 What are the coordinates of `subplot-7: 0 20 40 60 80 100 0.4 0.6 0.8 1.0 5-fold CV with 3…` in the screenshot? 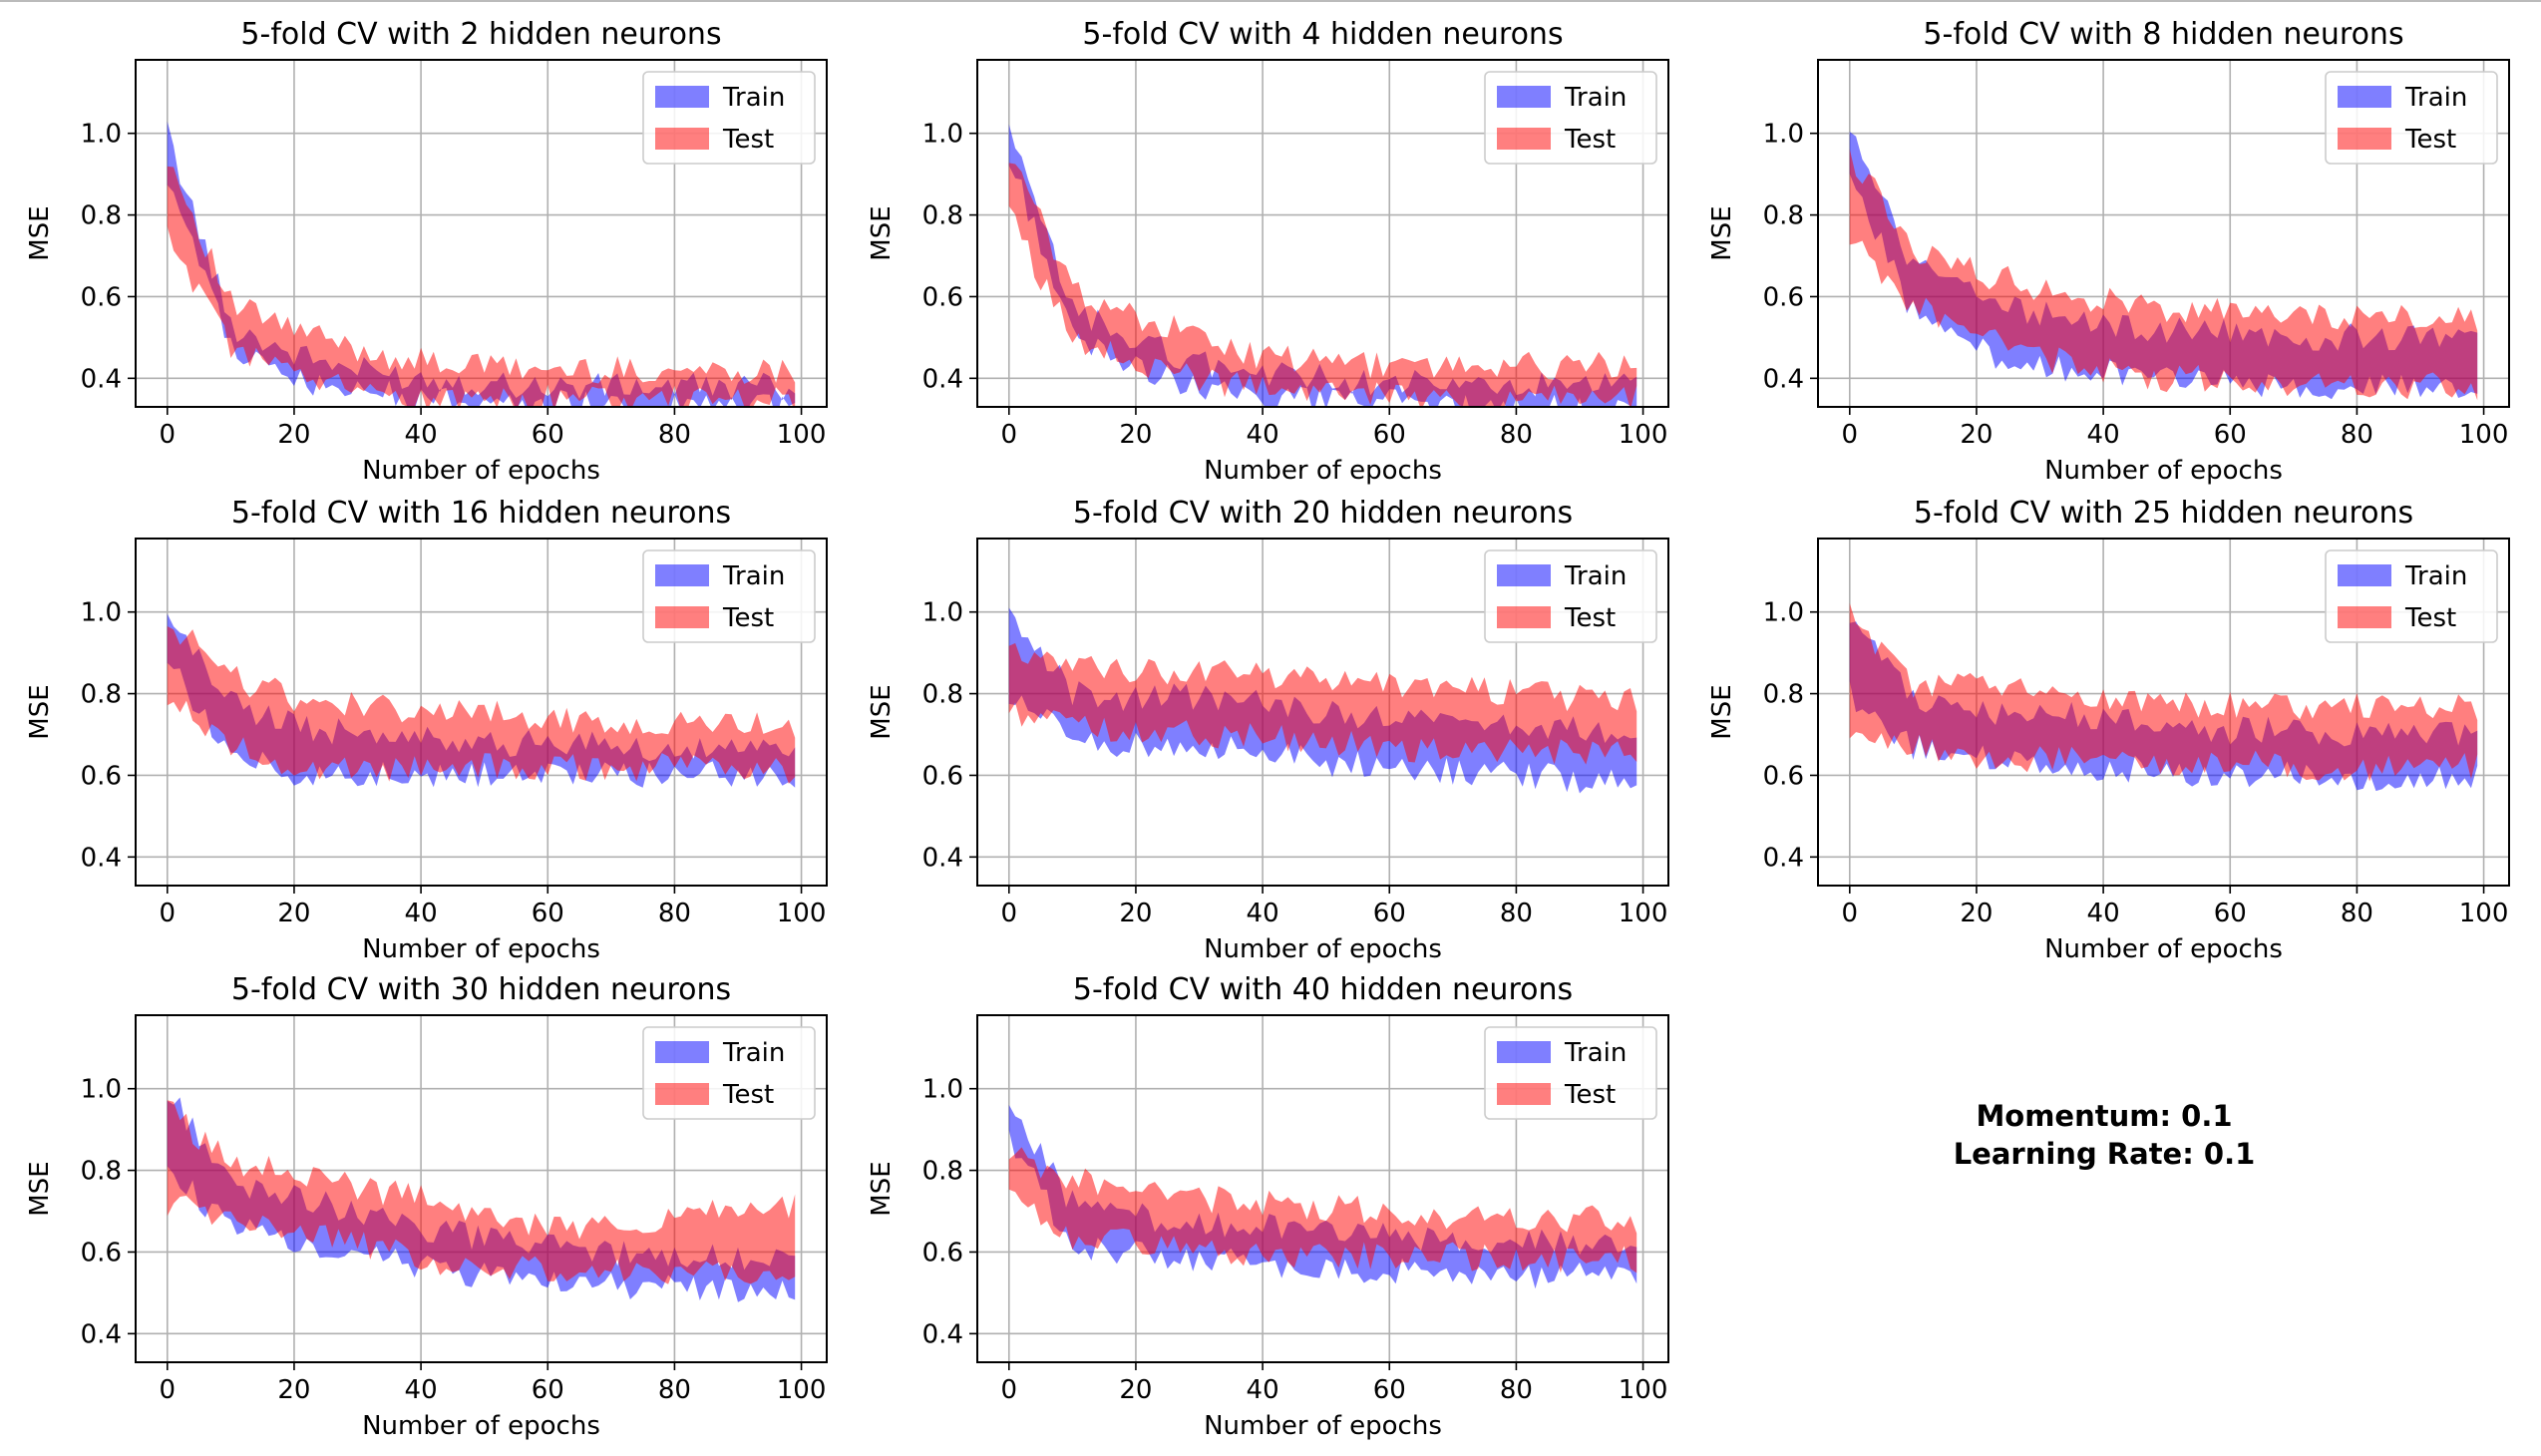 It's located at (426, 1206).